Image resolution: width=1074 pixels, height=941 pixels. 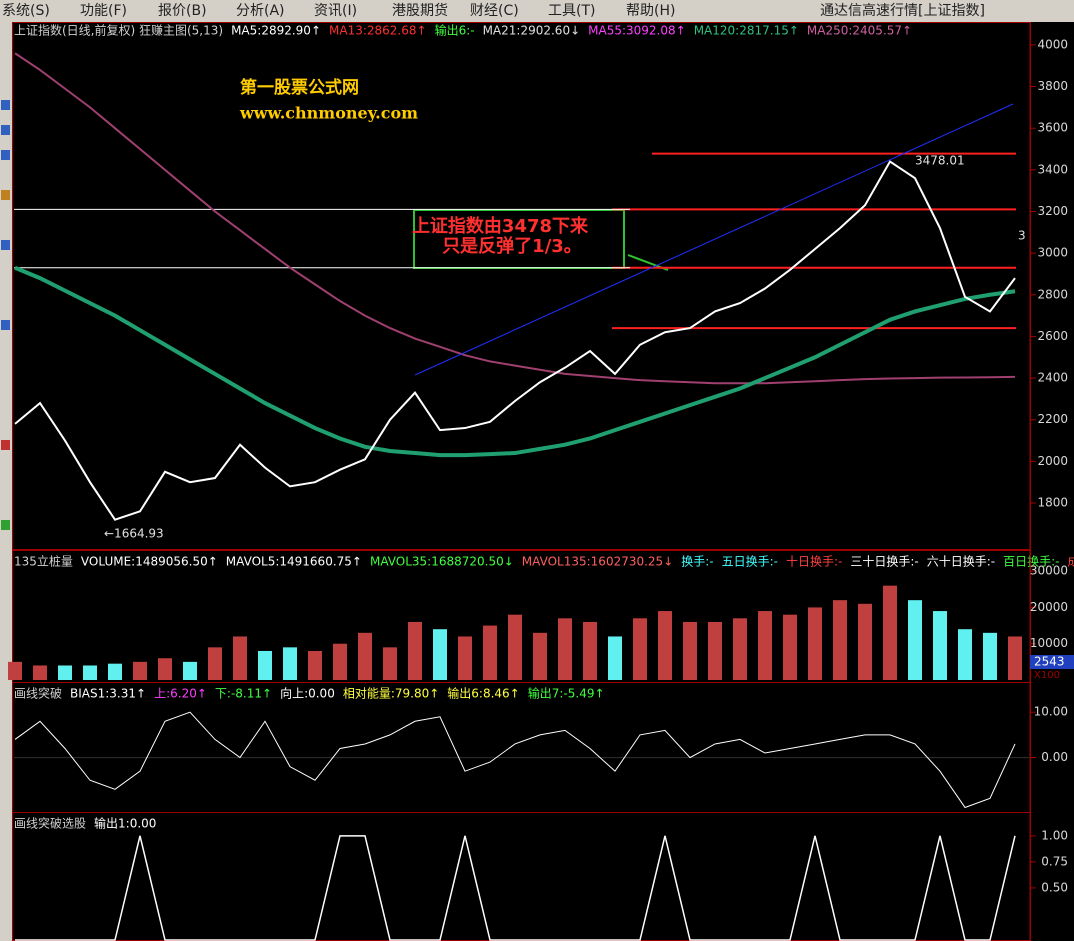 What do you see at coordinates (1054, 835) in the screenshot?
I see `y-tick-label: 1.00` at bounding box center [1054, 835].